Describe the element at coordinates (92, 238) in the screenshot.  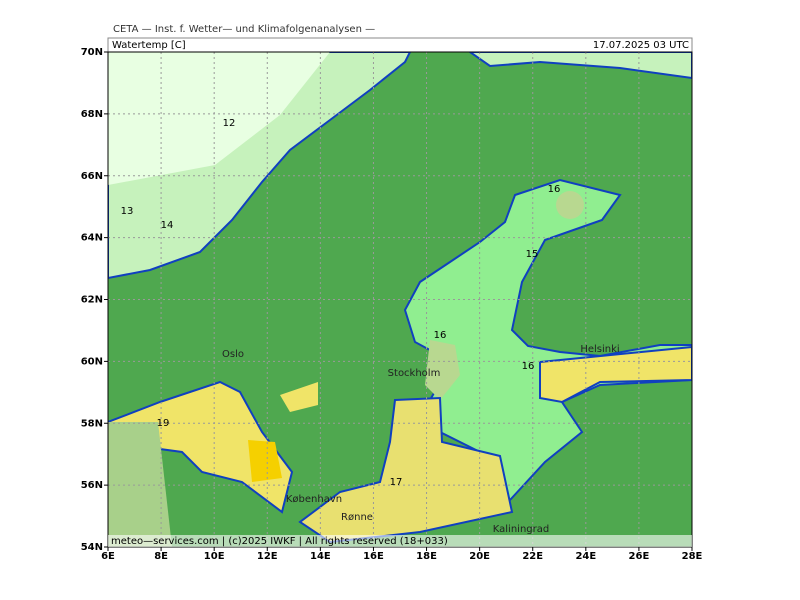
I see `lat-label: 64N` at that location.